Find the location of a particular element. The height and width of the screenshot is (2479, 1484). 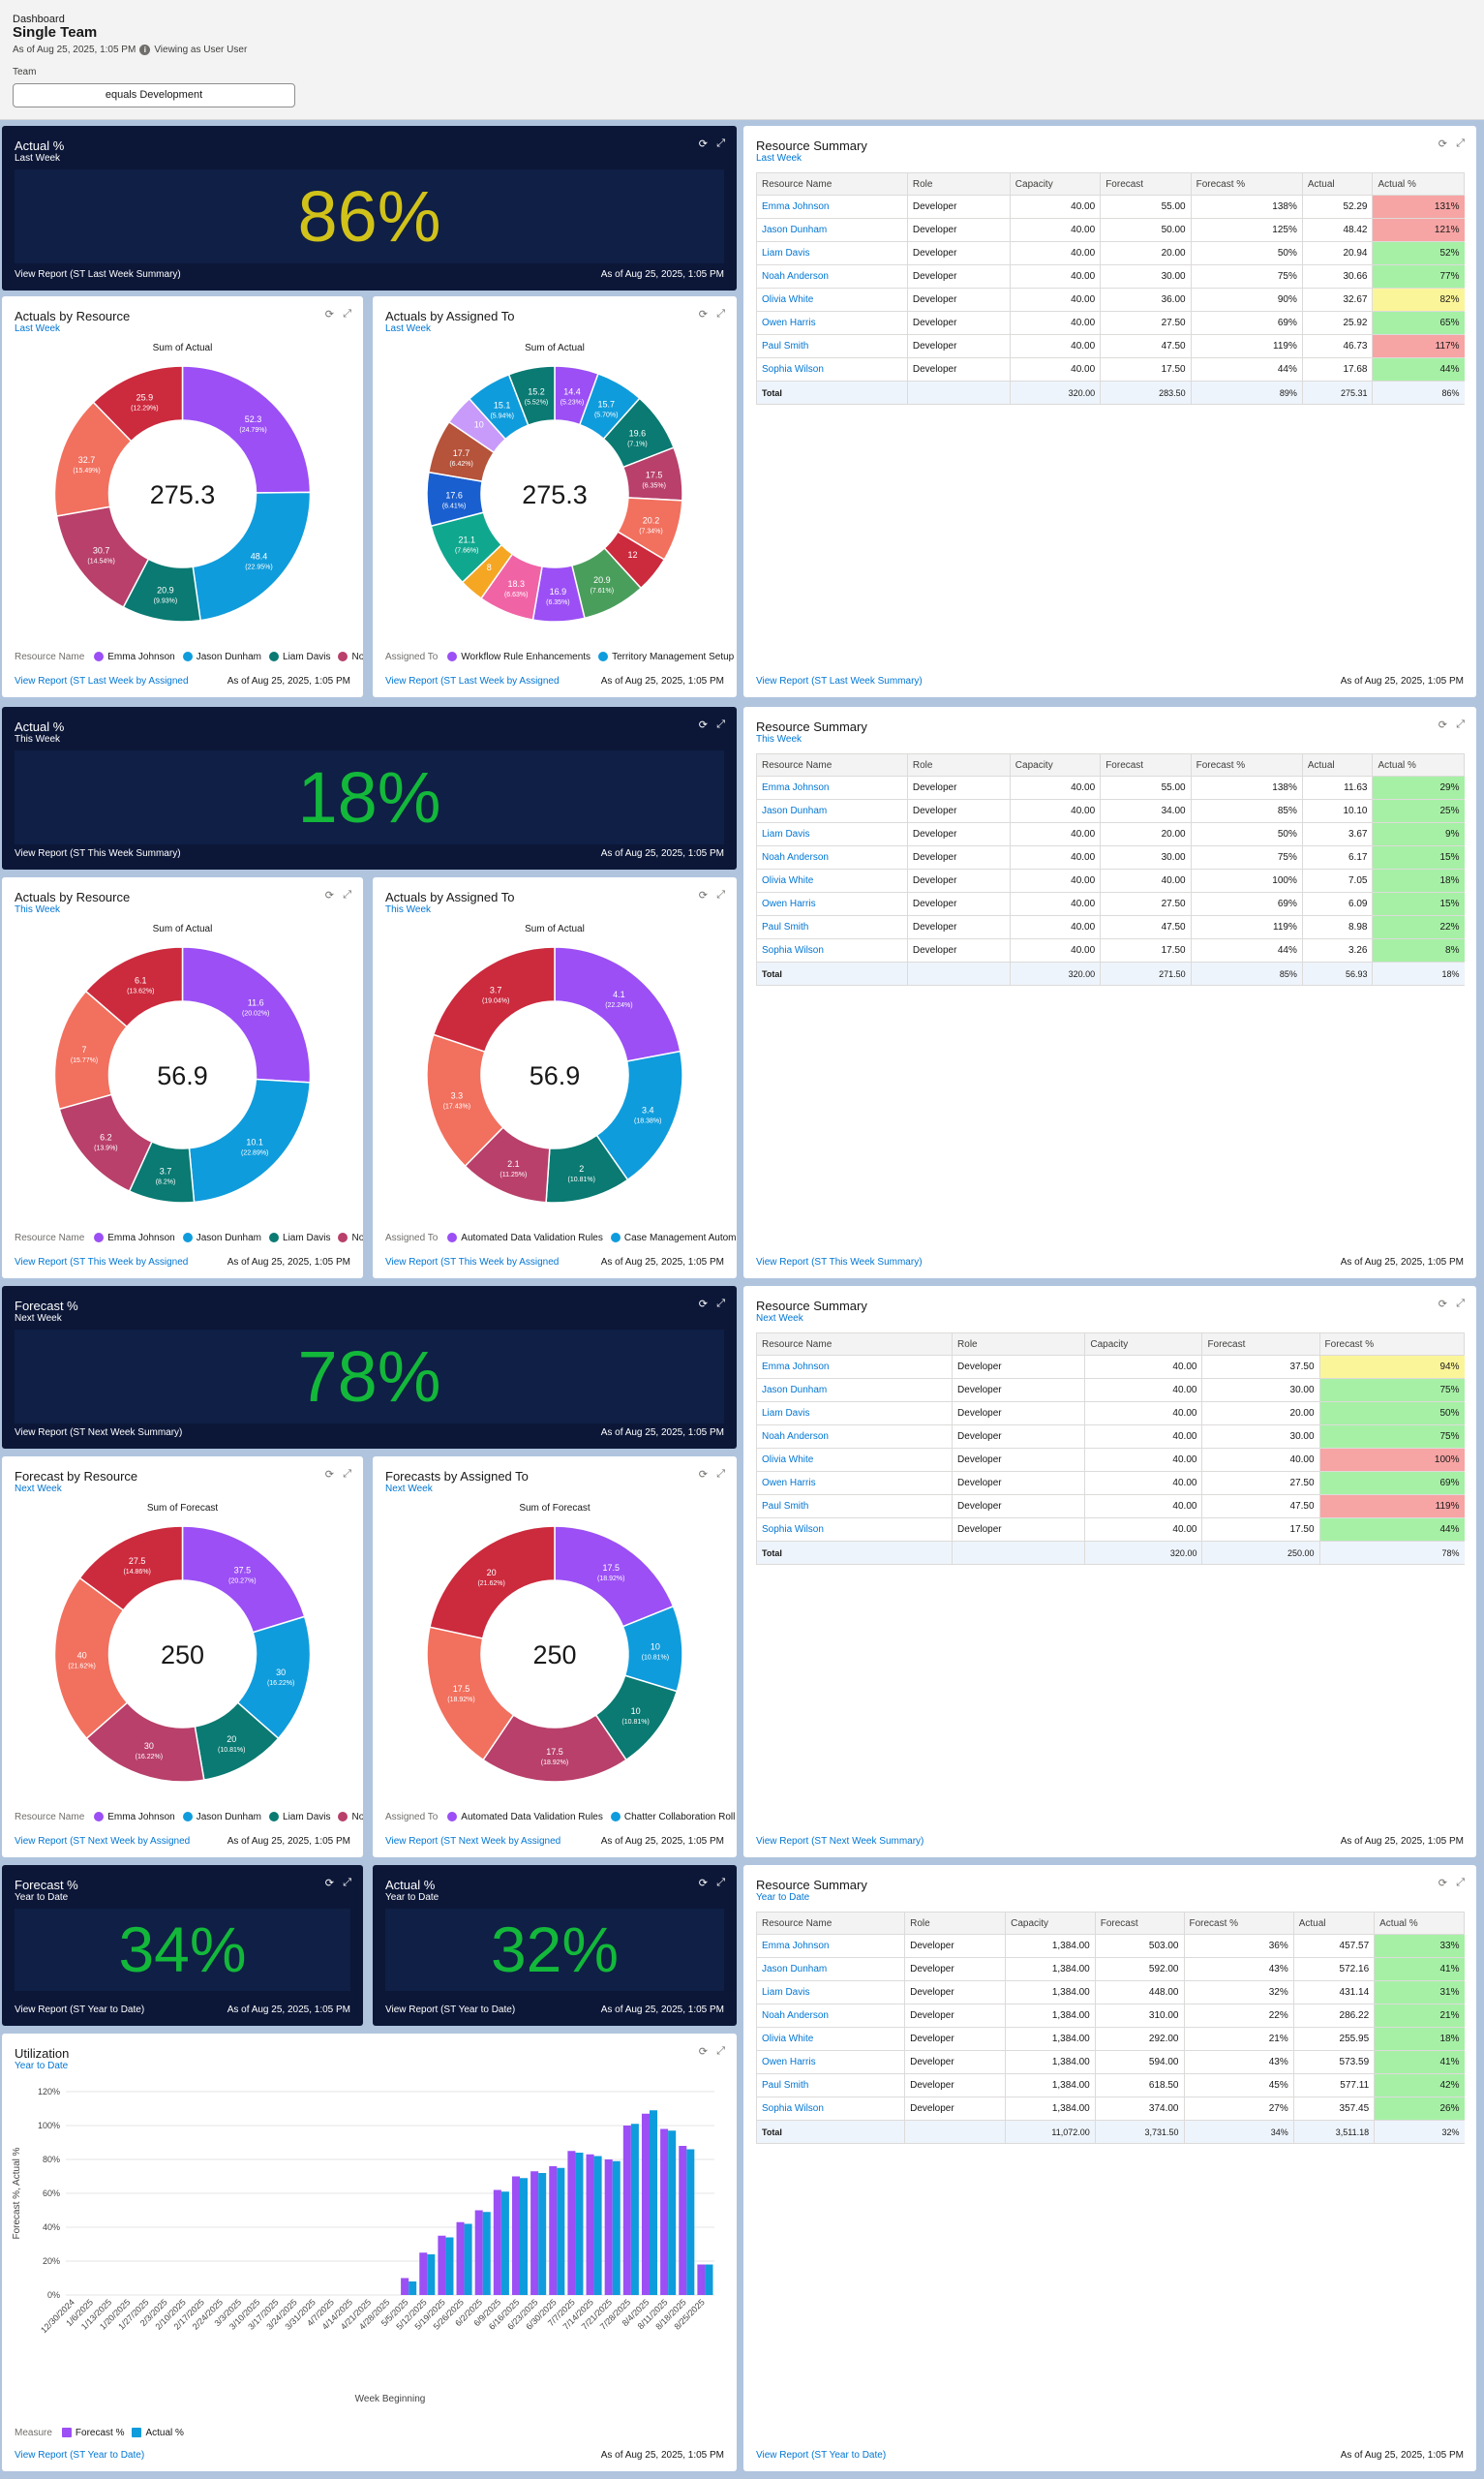

column-header: Actual % is located at coordinates (1418, 184).